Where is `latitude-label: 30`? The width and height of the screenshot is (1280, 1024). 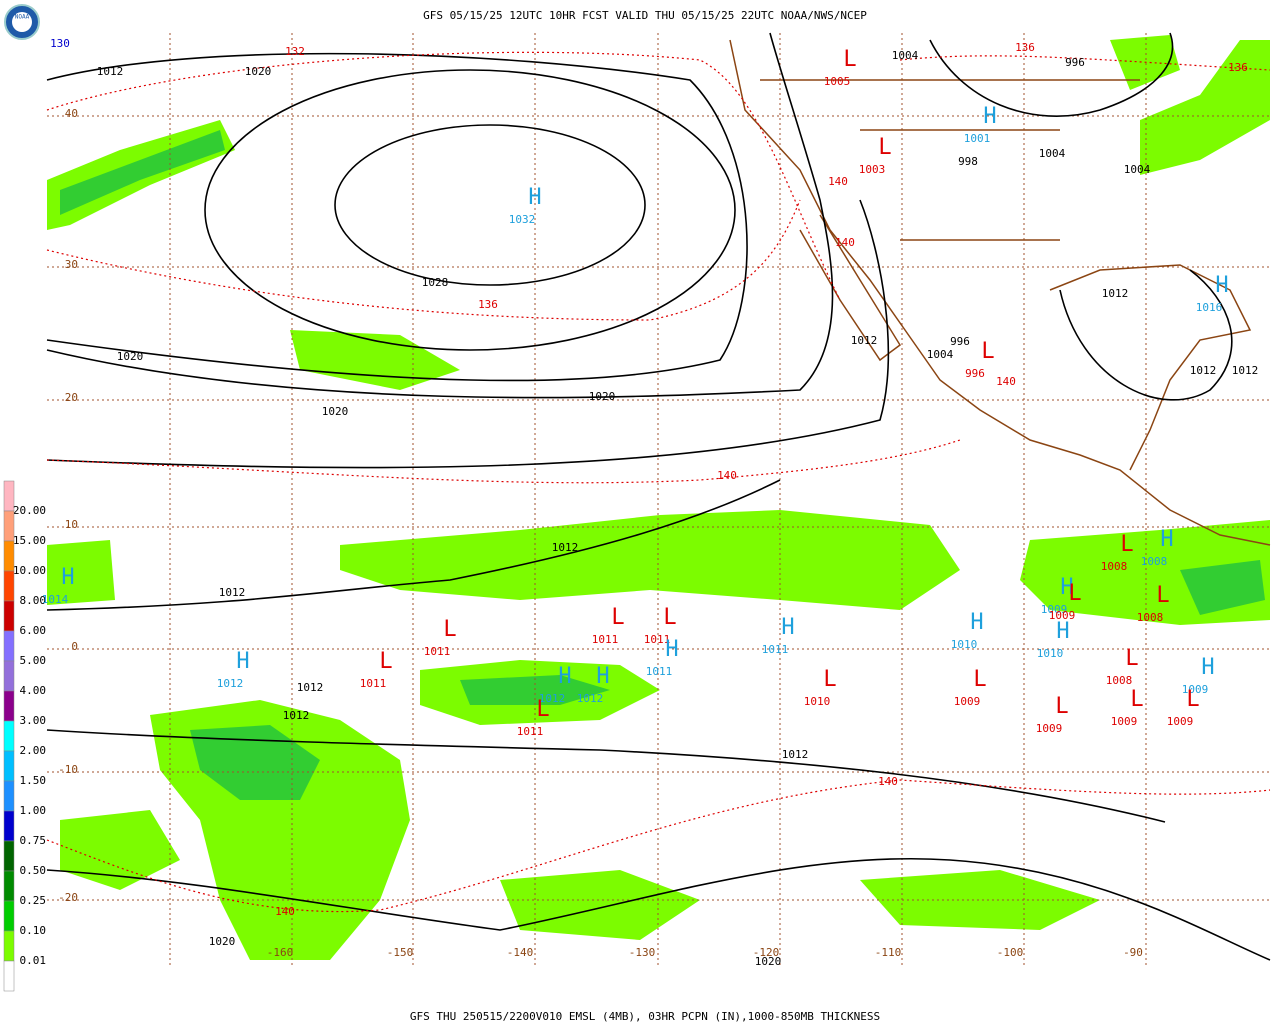 latitude-label: 30 is located at coordinates (71, 264).